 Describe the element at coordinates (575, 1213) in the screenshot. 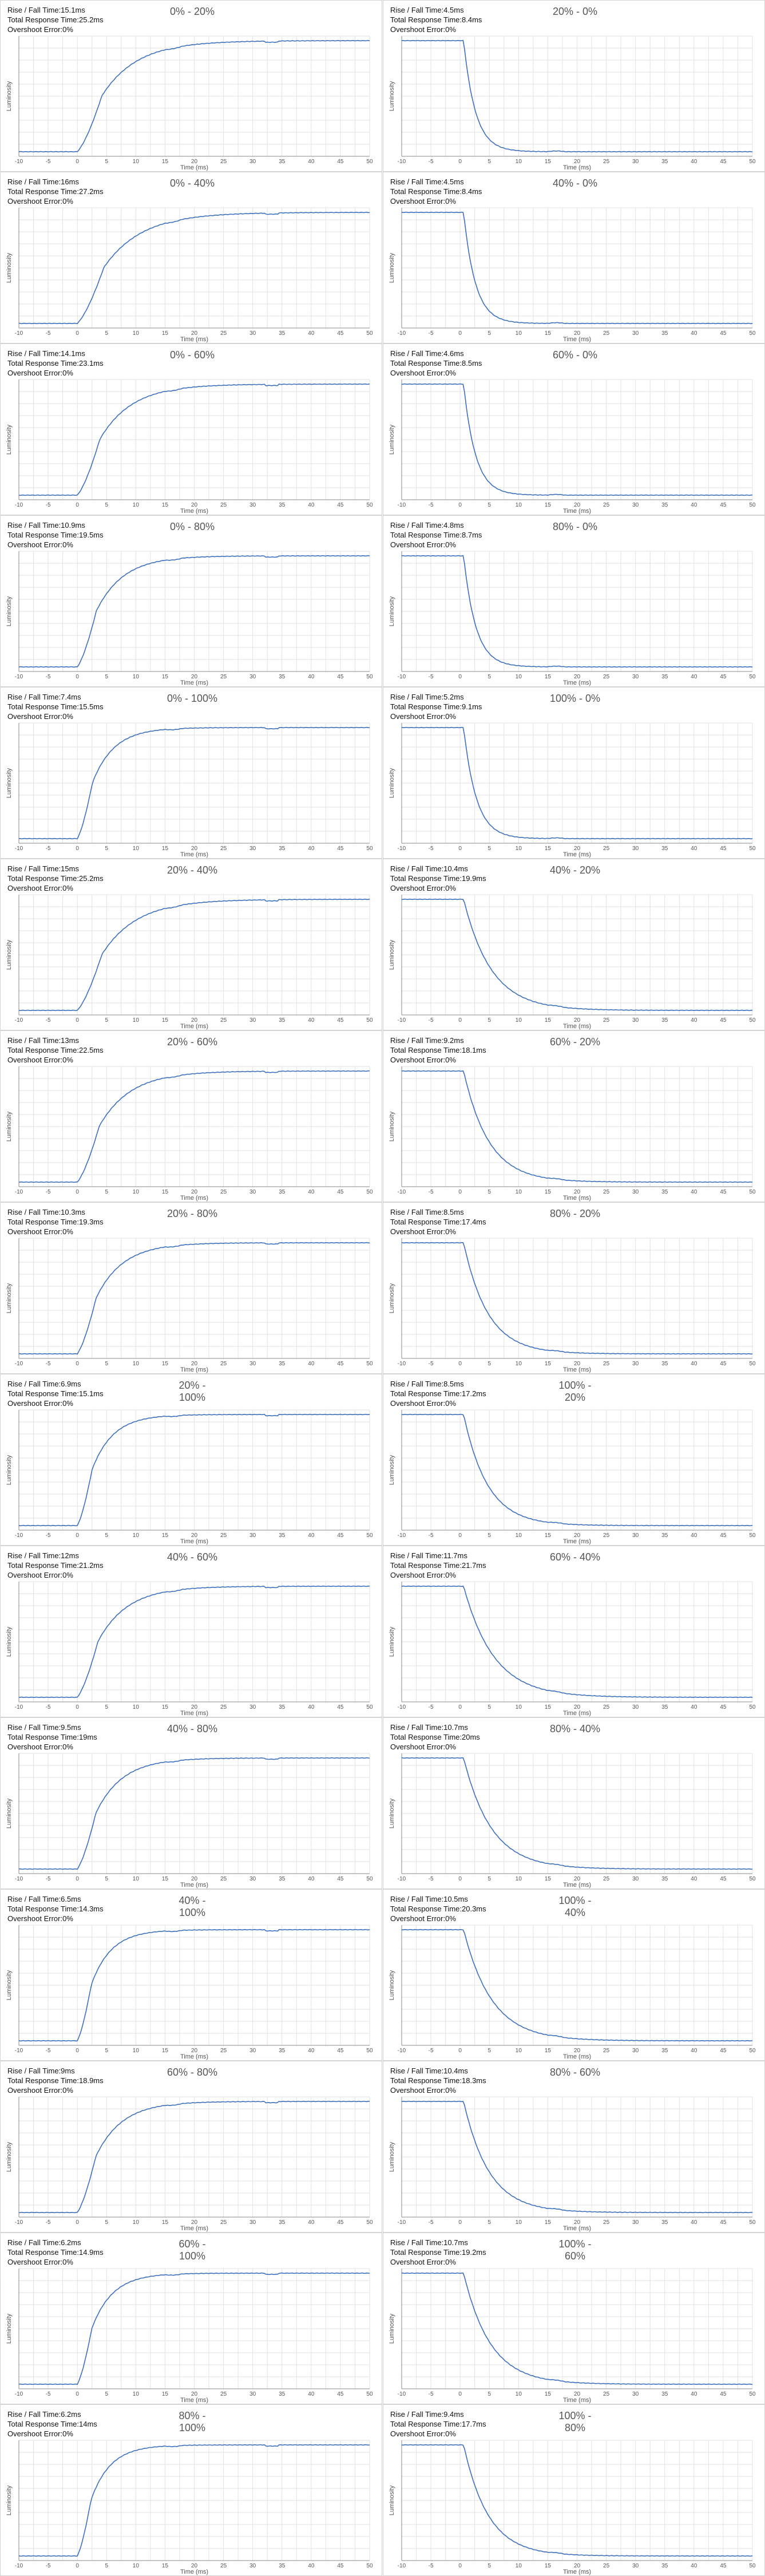

I see `chart-title: 80% - 20%` at that location.